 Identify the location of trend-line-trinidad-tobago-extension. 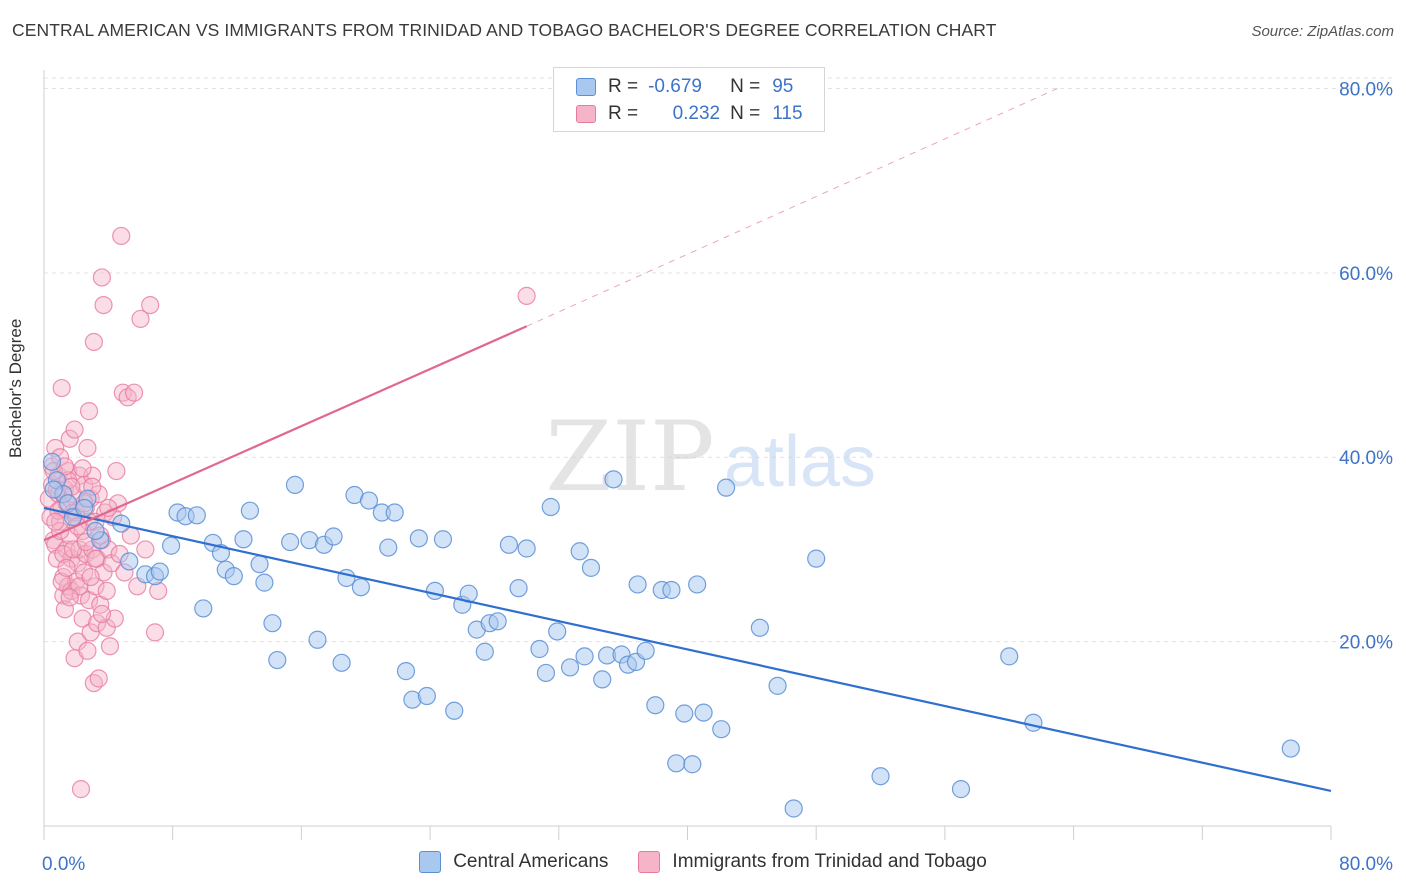
(792, 207).